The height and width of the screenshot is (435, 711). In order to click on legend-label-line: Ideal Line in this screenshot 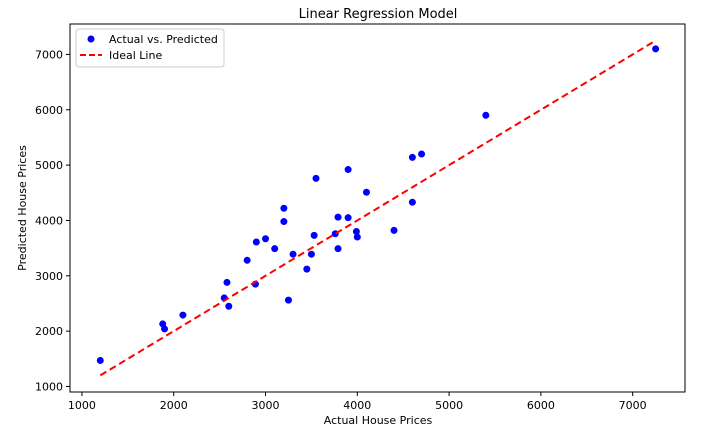, I will do `click(135, 55)`.